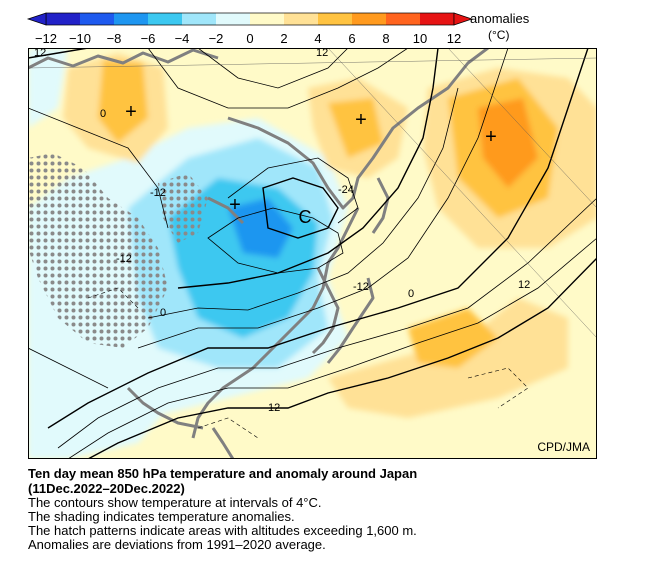 The image size is (650, 570). I want to click on colorbar-tick-label: −2, so click(216, 38).